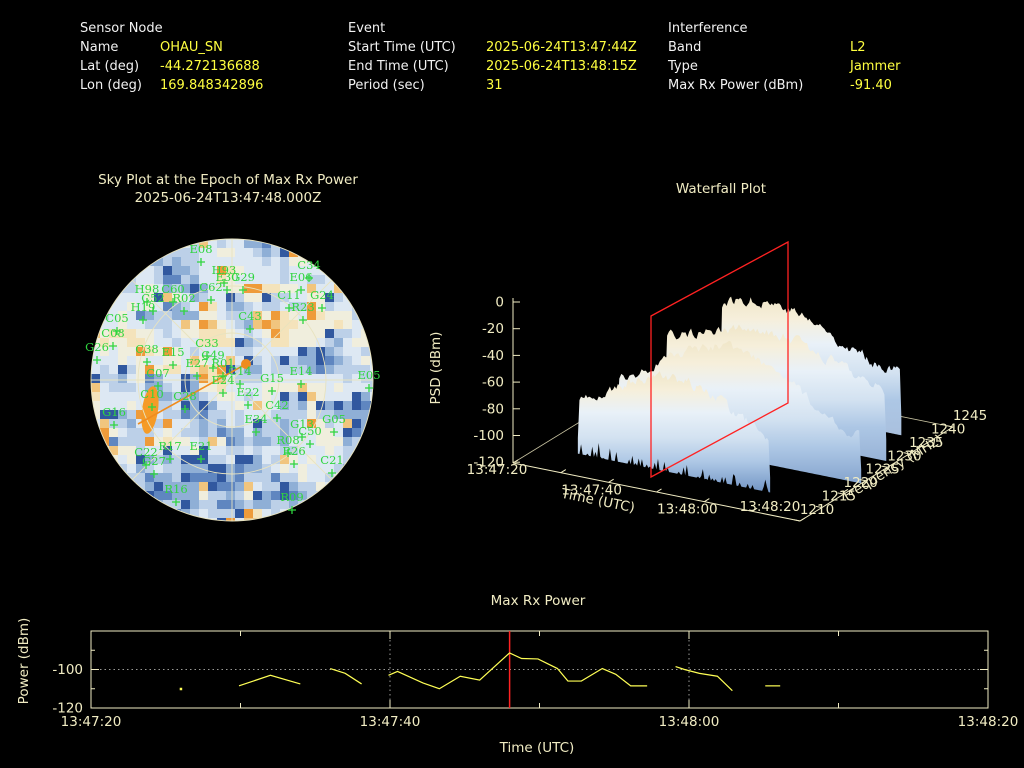  What do you see at coordinates (150, 410) in the screenshot?
I see `sky-hotspot-streak` at bounding box center [150, 410].